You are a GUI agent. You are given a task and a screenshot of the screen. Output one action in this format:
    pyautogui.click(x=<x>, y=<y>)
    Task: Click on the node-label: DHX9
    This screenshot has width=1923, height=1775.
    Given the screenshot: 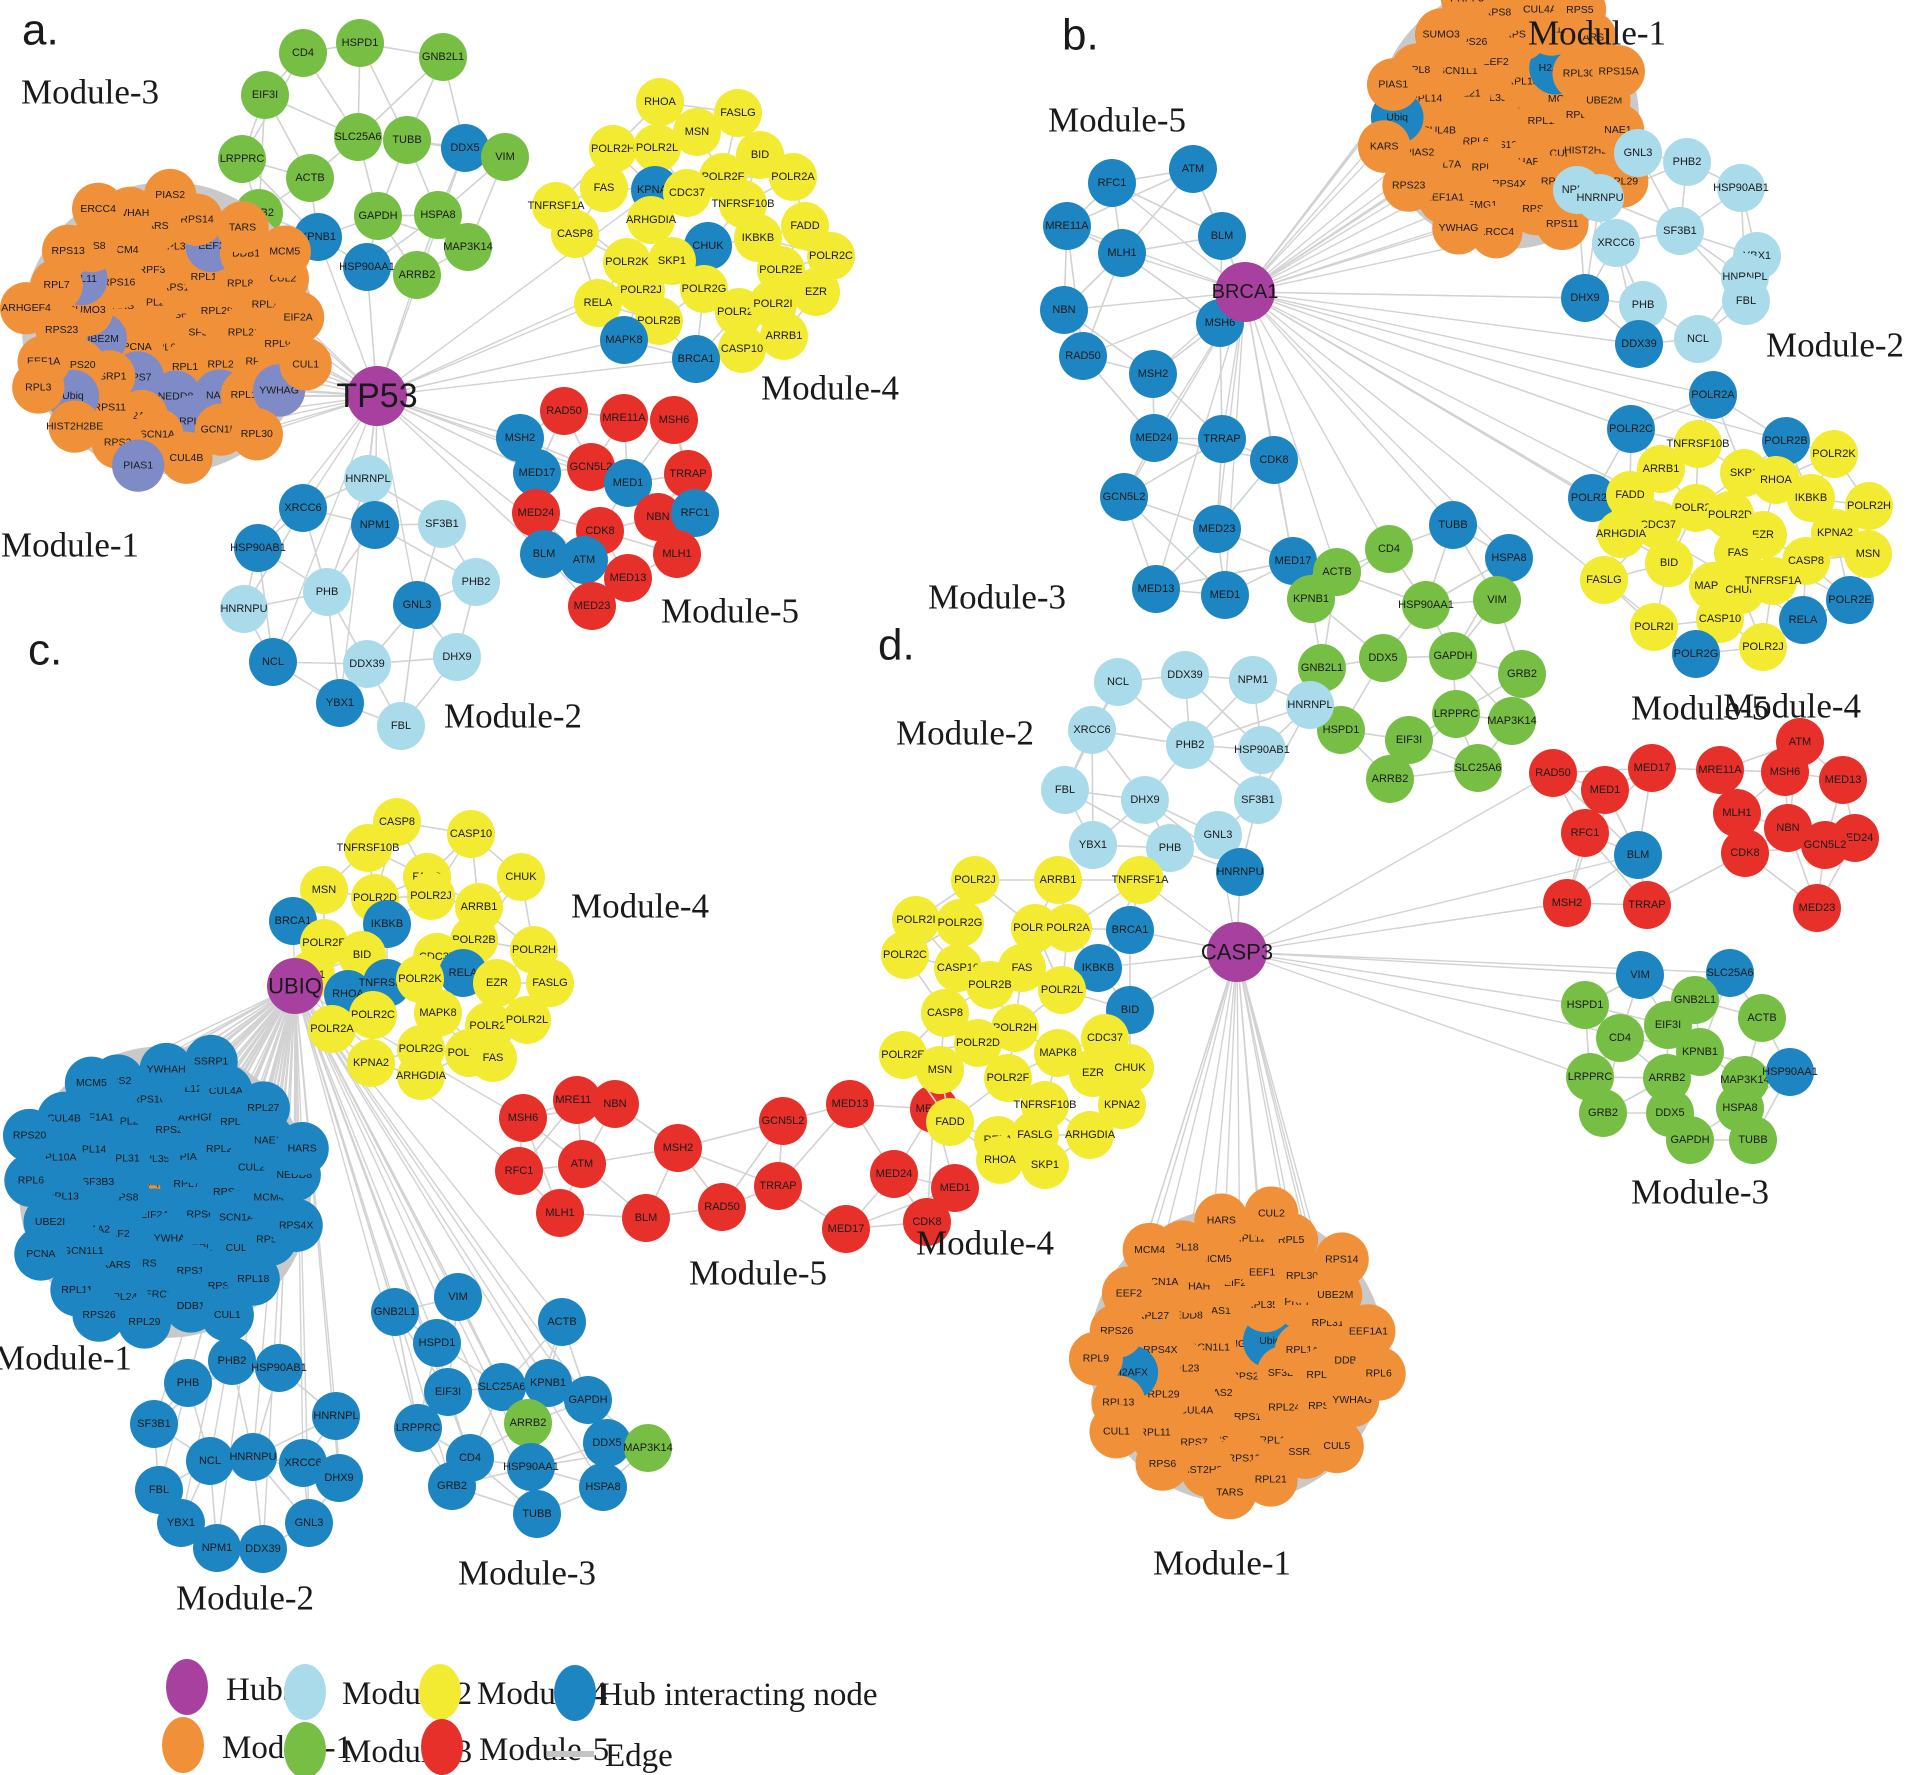 What is the action you would take?
    pyautogui.click(x=1144, y=800)
    